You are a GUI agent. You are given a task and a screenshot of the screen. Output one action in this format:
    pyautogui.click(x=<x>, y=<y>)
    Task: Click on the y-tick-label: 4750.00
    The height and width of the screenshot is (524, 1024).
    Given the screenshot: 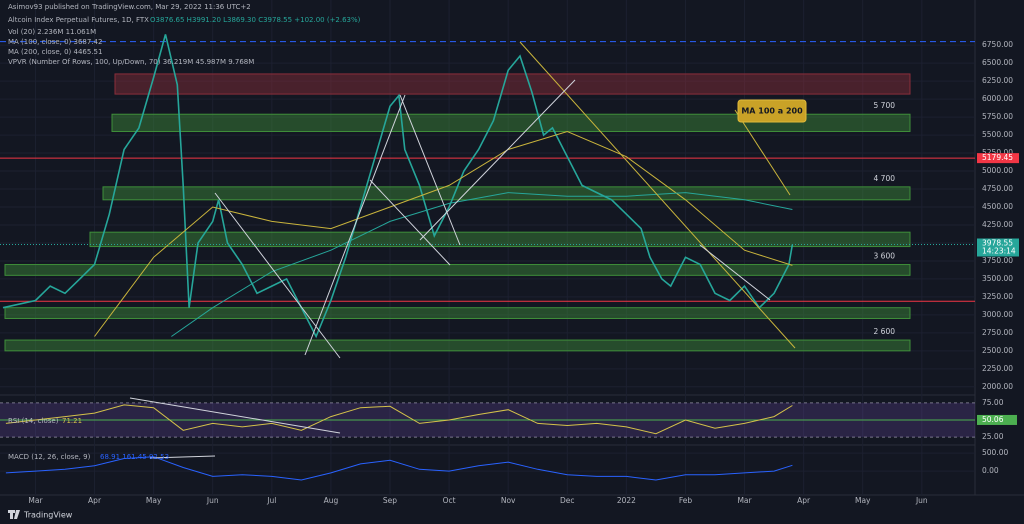 What is the action you would take?
    pyautogui.click(x=997, y=188)
    